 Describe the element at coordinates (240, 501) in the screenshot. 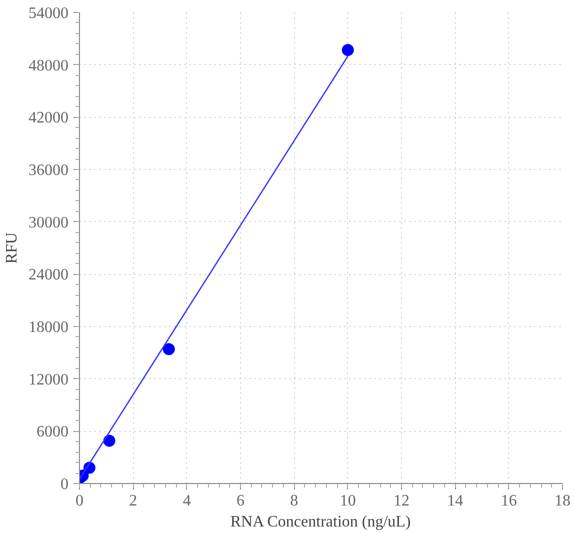

I see `x-tick-label: 6` at that location.